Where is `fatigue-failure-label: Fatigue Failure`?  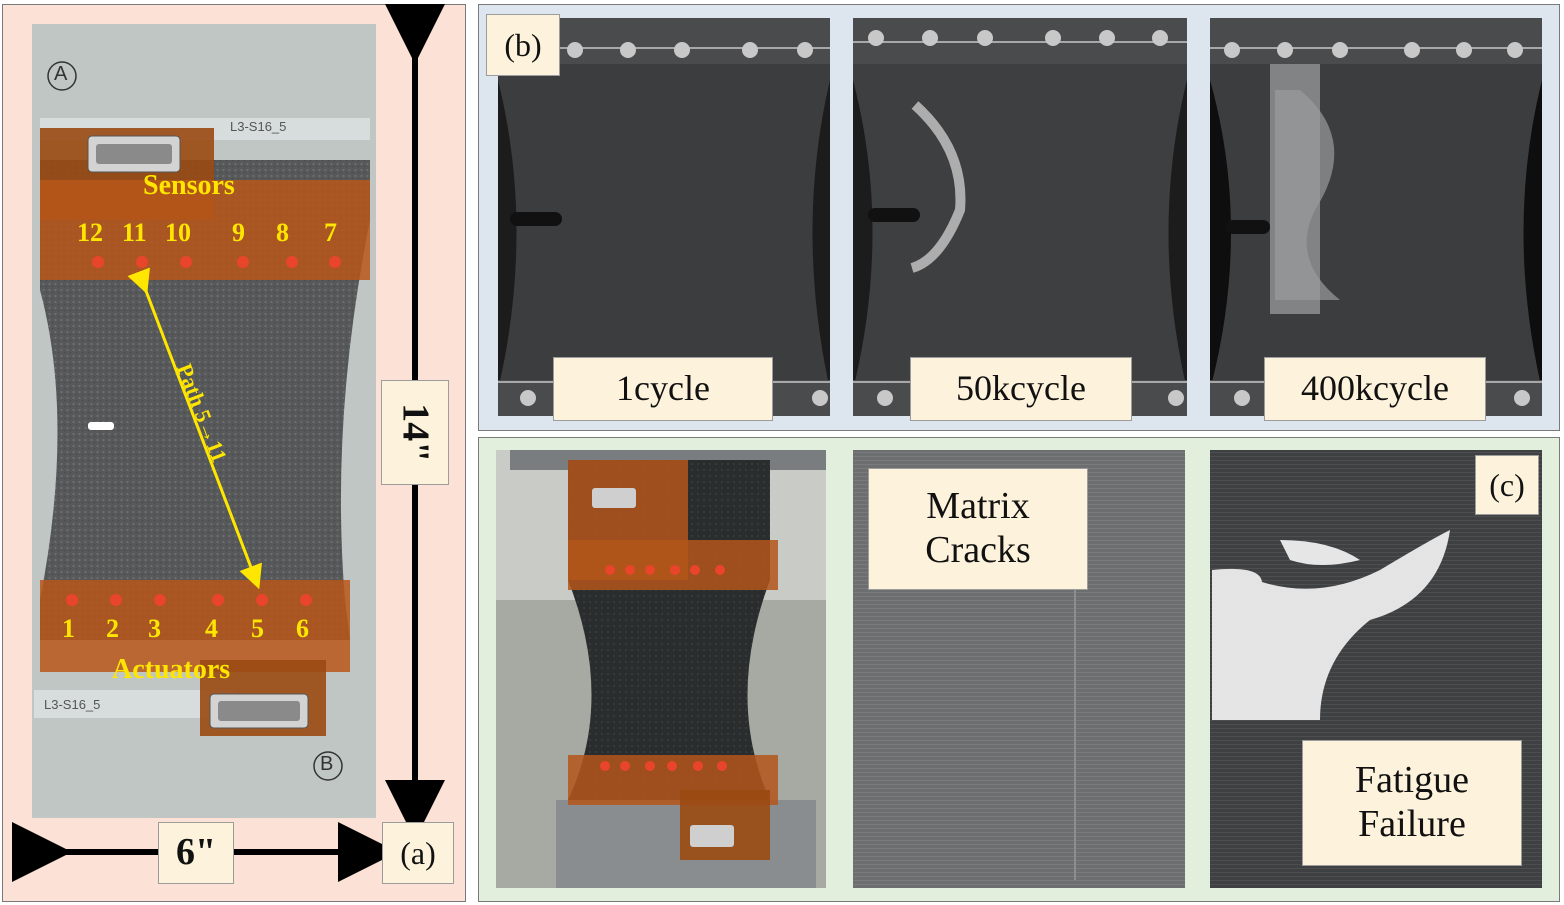
fatigue-failure-label: Fatigue Failure is located at coordinates (1412, 803).